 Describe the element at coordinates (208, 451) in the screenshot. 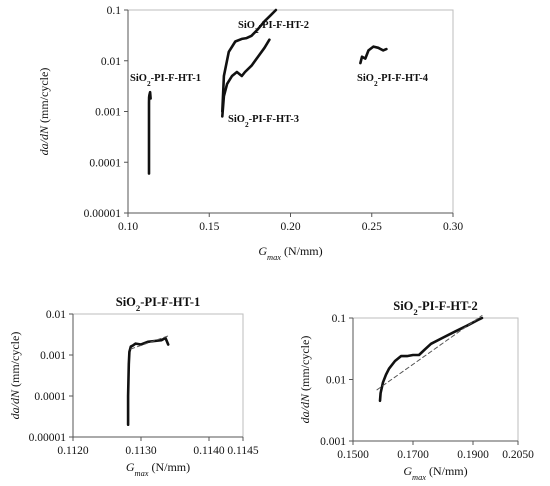

I see `x-tick-label: 0.1140` at that location.